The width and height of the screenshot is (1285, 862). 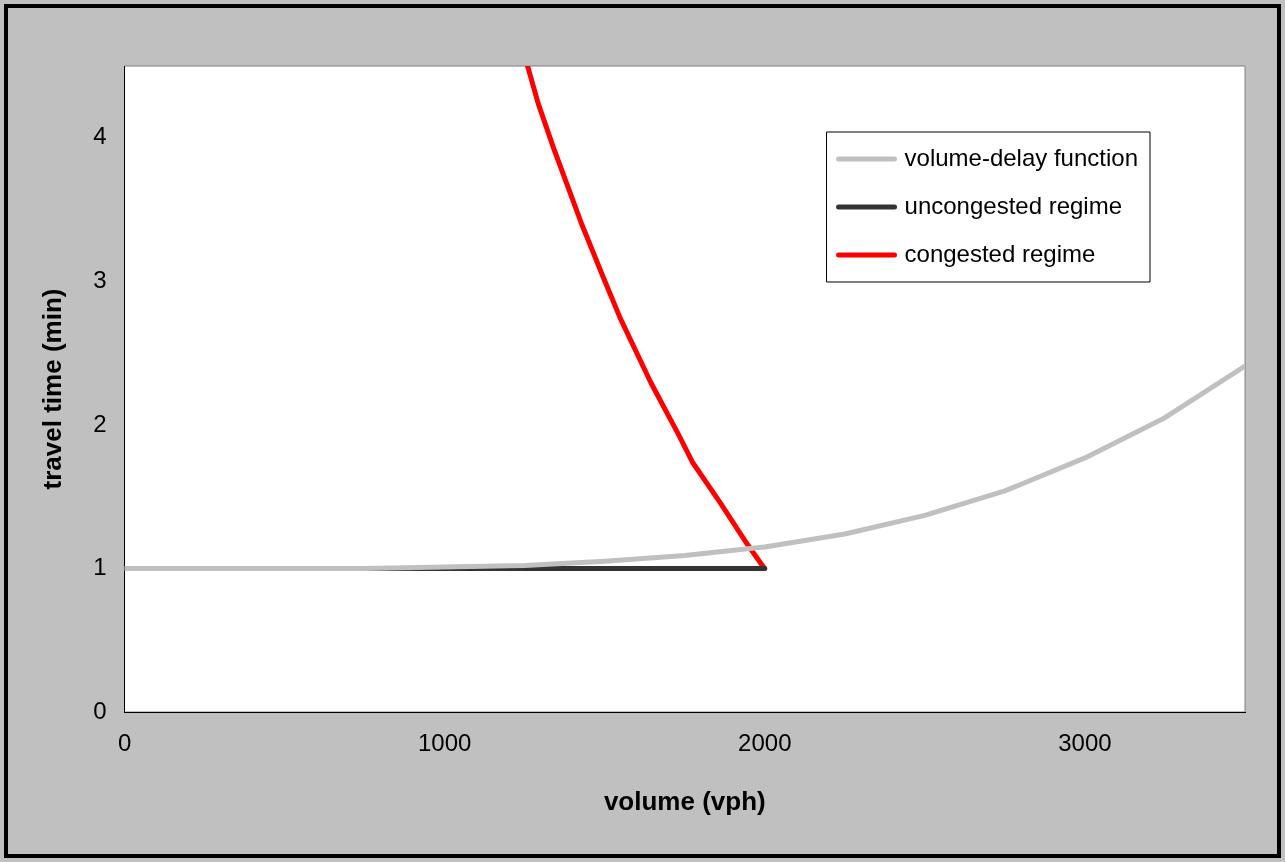 I want to click on legend-label: congested regime, so click(x=1000, y=253).